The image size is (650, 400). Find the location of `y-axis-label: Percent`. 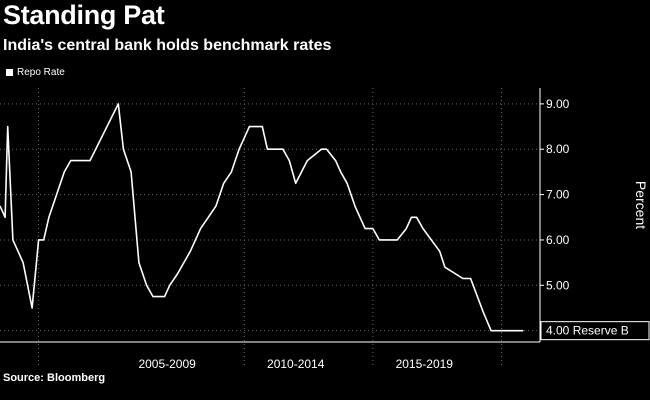

y-axis-label: Percent is located at coordinates (641, 205).